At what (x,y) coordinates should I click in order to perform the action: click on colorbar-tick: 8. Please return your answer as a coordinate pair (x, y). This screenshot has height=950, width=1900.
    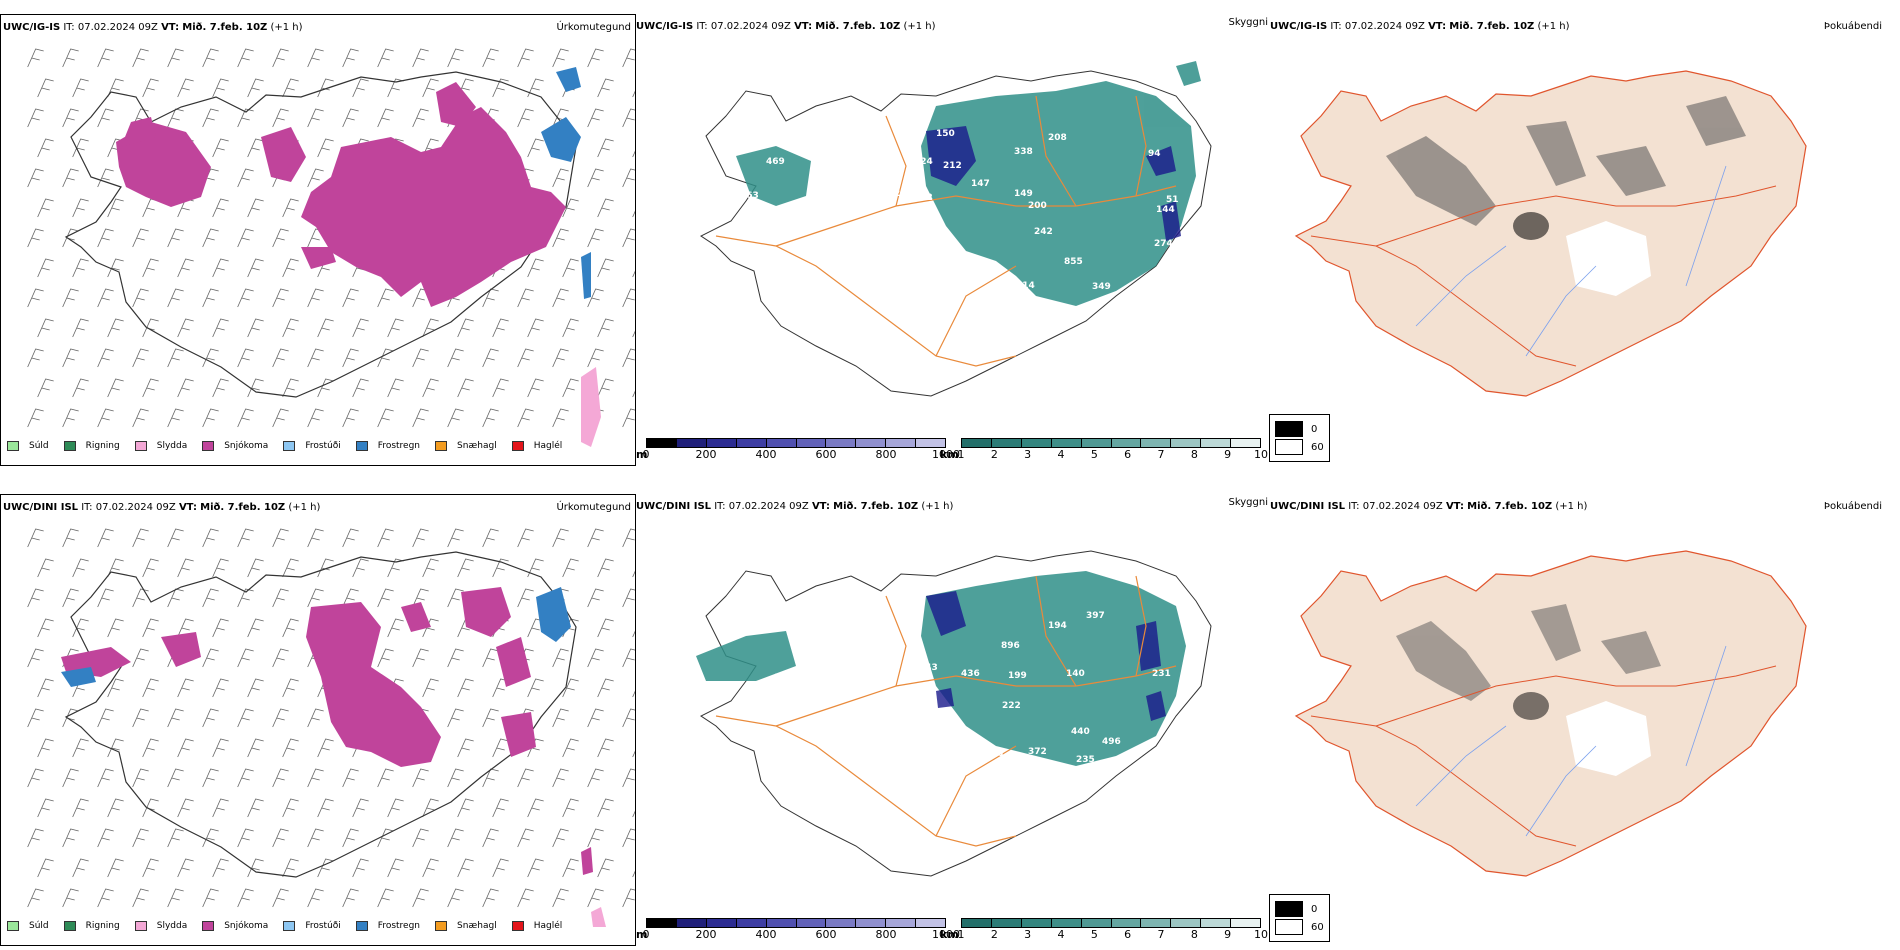
    Looking at the image, I should click on (1194, 454).